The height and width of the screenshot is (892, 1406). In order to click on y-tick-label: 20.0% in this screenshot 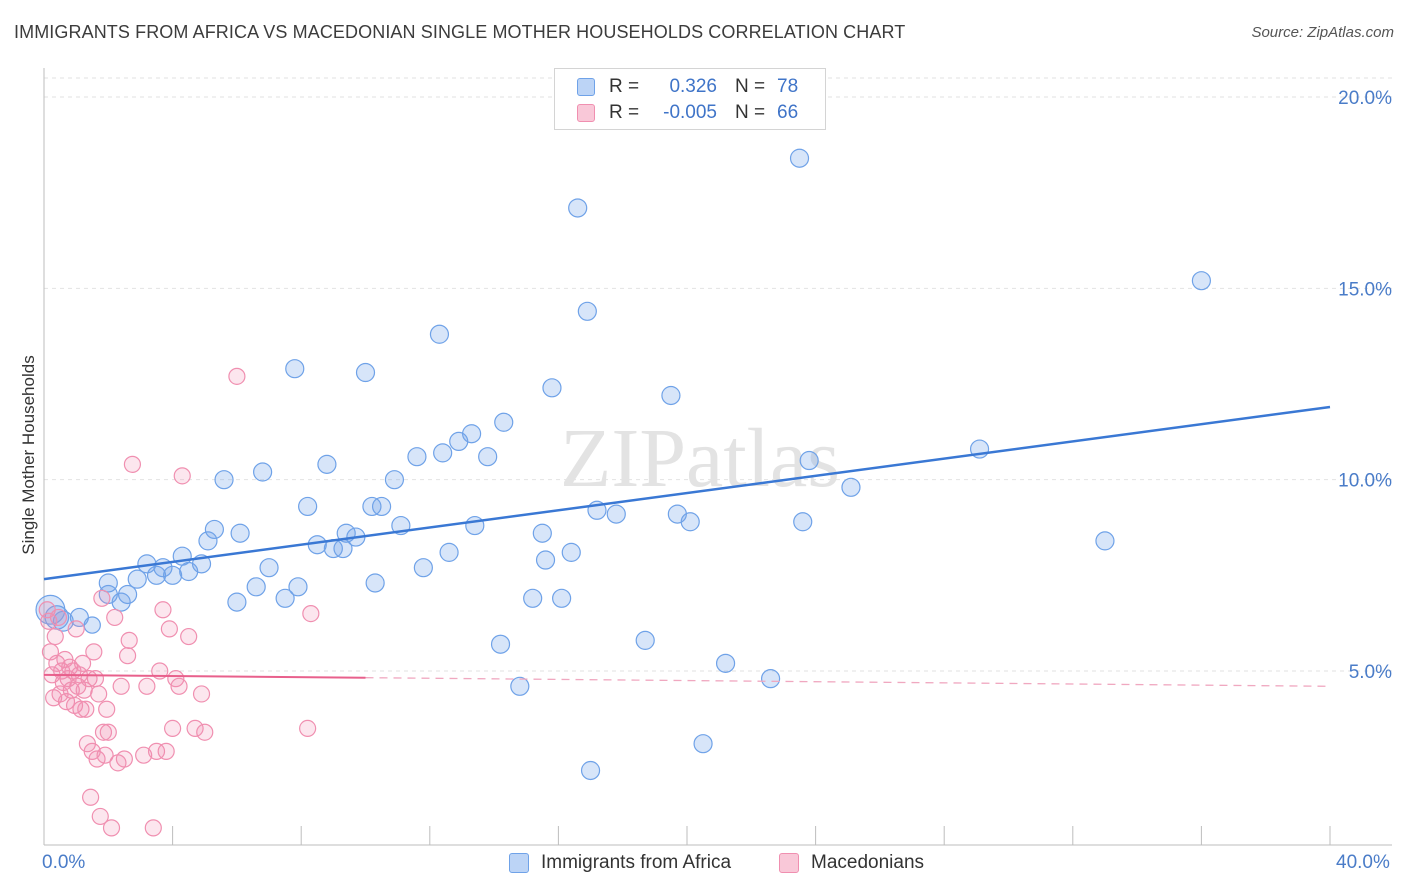, I will do `click(1365, 98)`.